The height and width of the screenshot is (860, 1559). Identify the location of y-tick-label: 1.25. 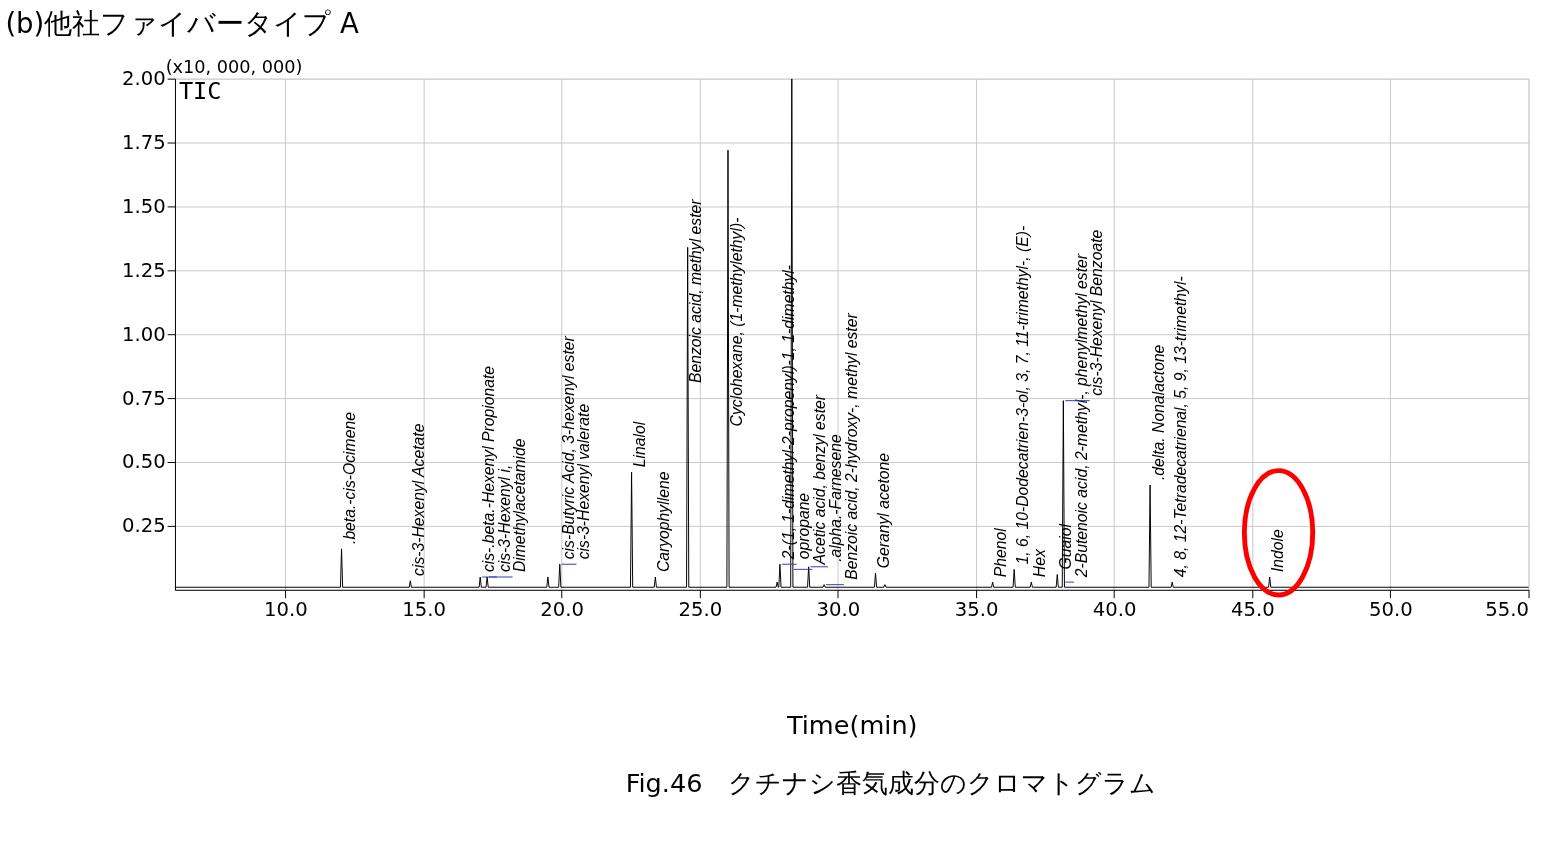
(143, 270).